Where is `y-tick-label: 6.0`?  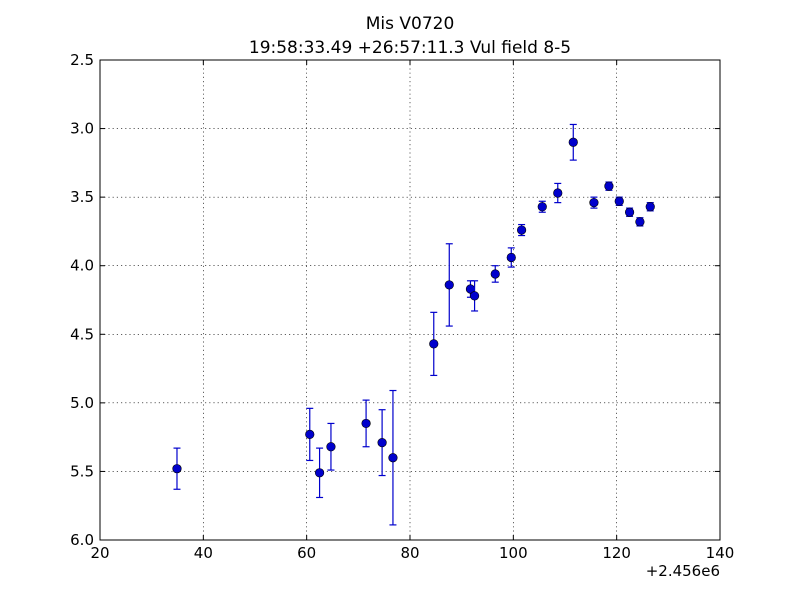 y-tick-label: 6.0 is located at coordinates (82, 540).